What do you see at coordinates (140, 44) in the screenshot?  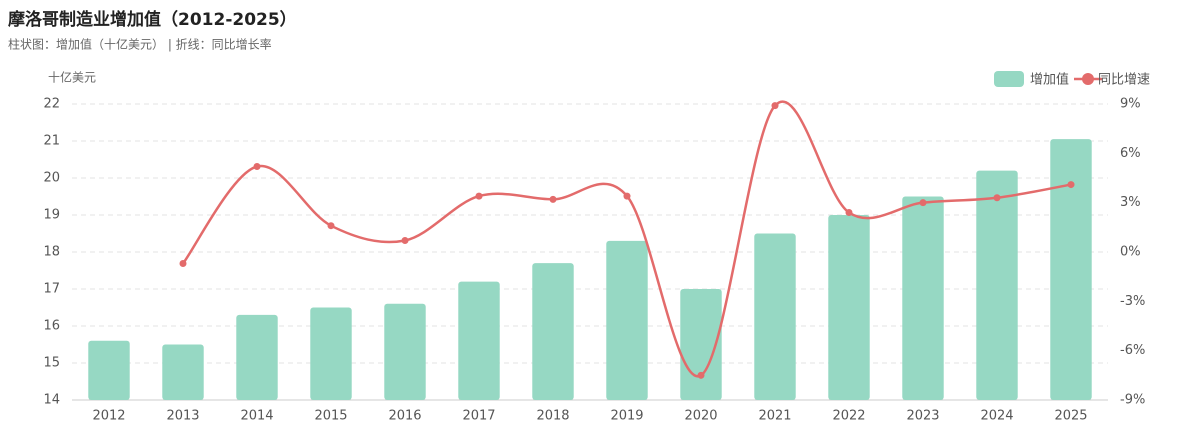 I see `chart-subtitle: 柱状图：增加值（十亿美元） | 折线：同比增长率` at bounding box center [140, 44].